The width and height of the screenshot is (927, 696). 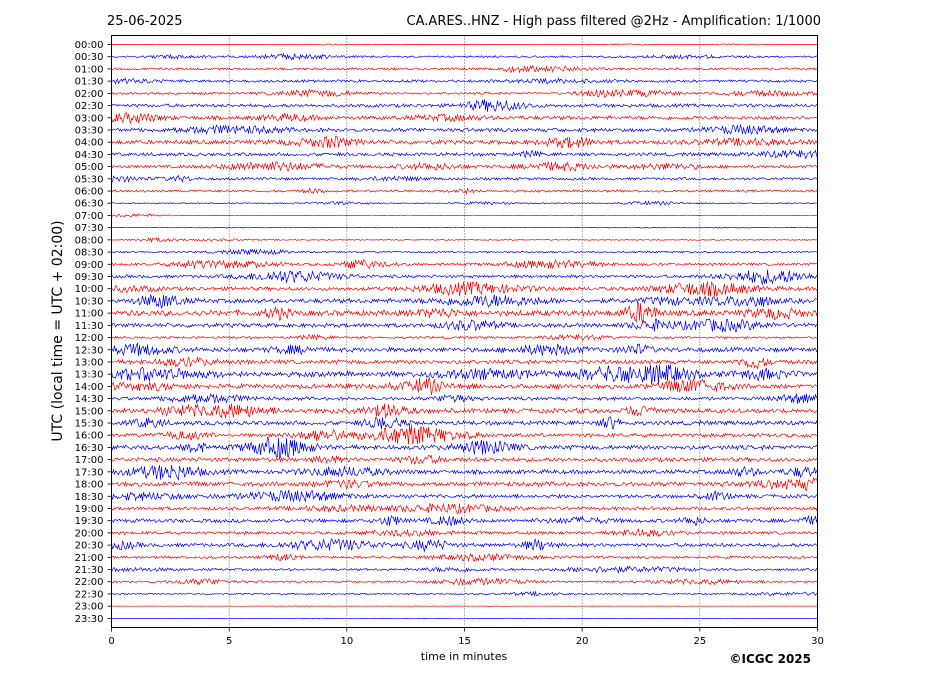 What do you see at coordinates (89, 118) in the screenshot?
I see `row-label: 03:00` at bounding box center [89, 118].